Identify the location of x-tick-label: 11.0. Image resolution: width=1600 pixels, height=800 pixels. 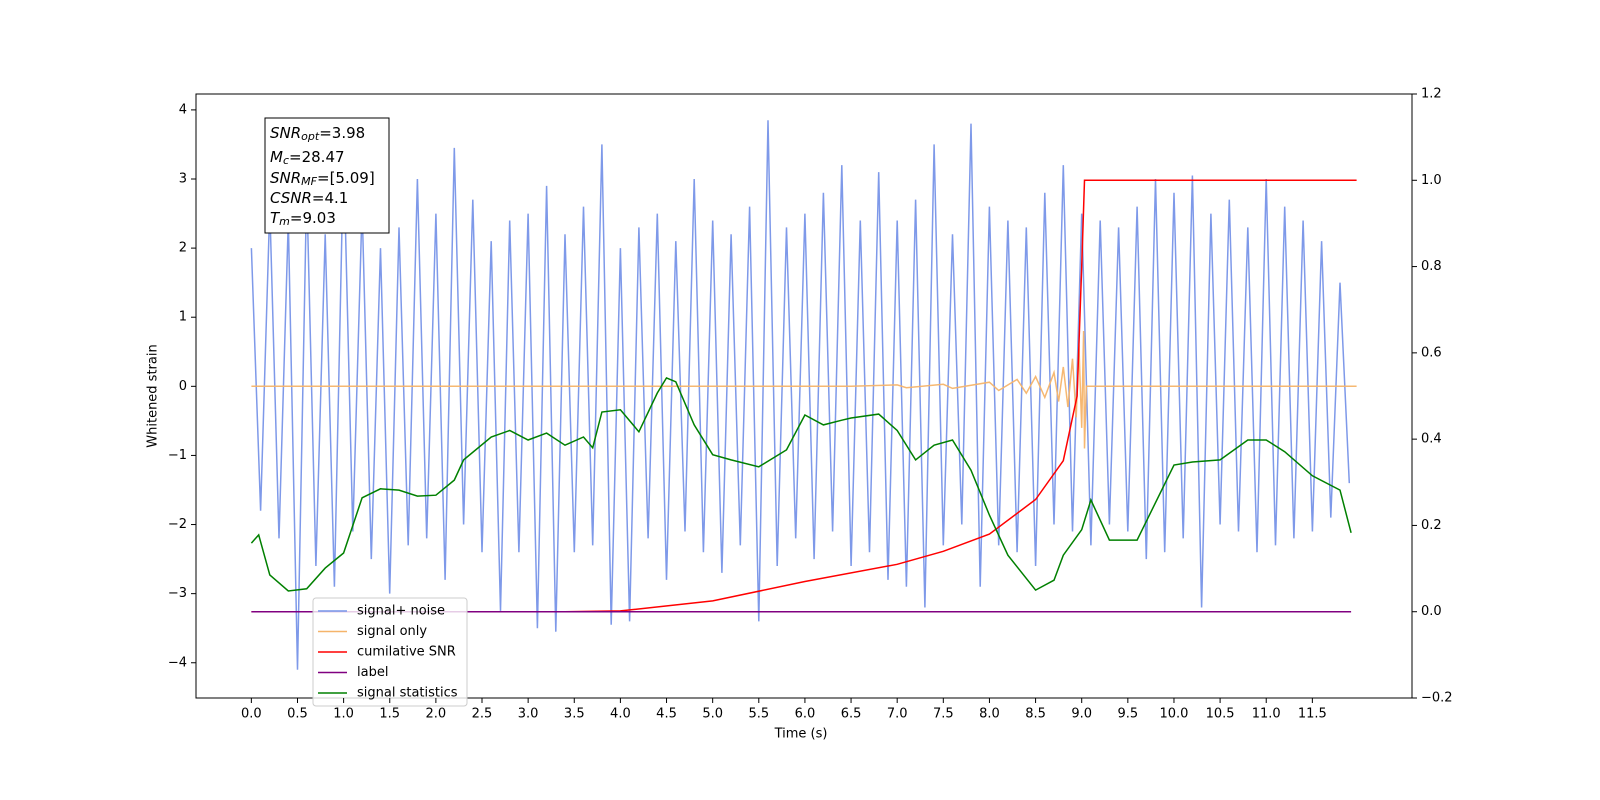
(1266, 714).